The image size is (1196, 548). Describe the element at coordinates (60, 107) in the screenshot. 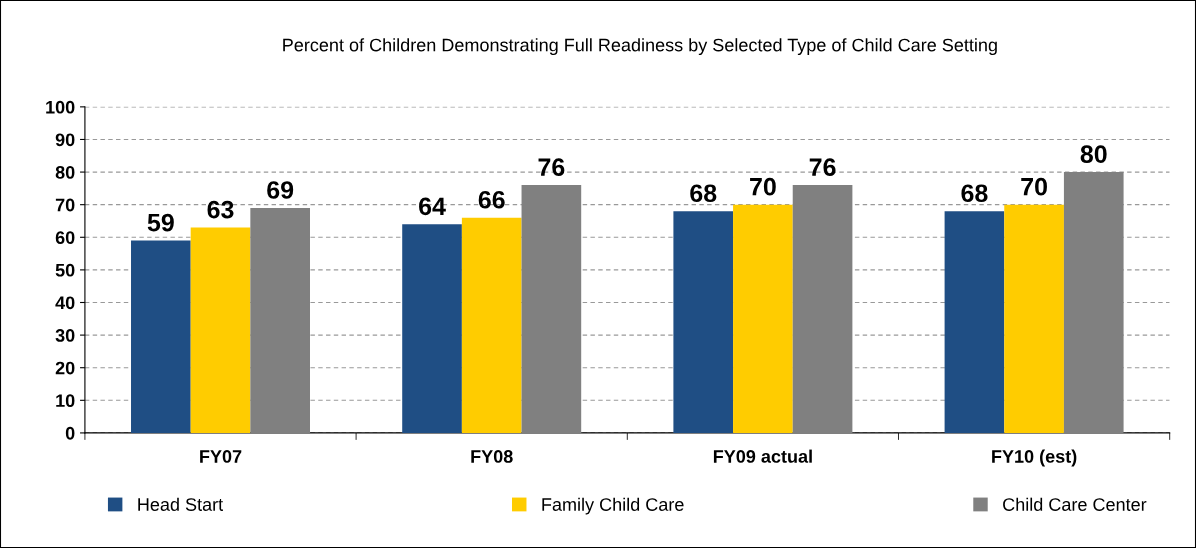

I see `y-tick-label: 100` at that location.